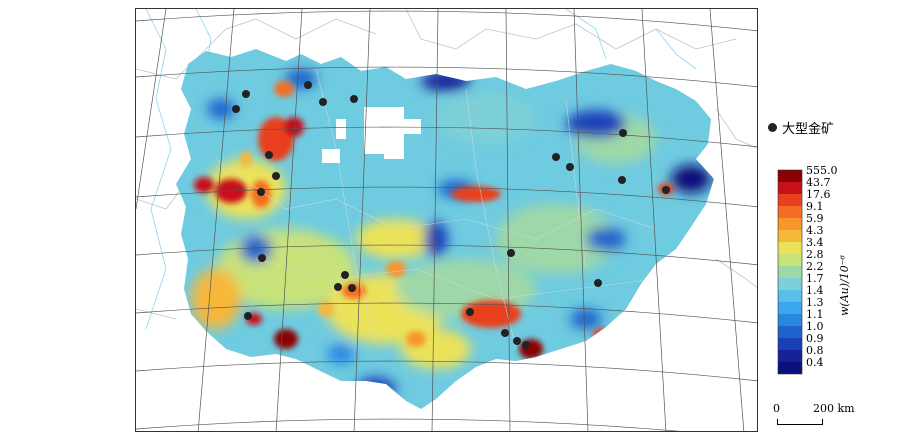 The width and height of the screenshot is (900, 441). I want to click on legend-tick-label: 5.9, so click(815, 218).